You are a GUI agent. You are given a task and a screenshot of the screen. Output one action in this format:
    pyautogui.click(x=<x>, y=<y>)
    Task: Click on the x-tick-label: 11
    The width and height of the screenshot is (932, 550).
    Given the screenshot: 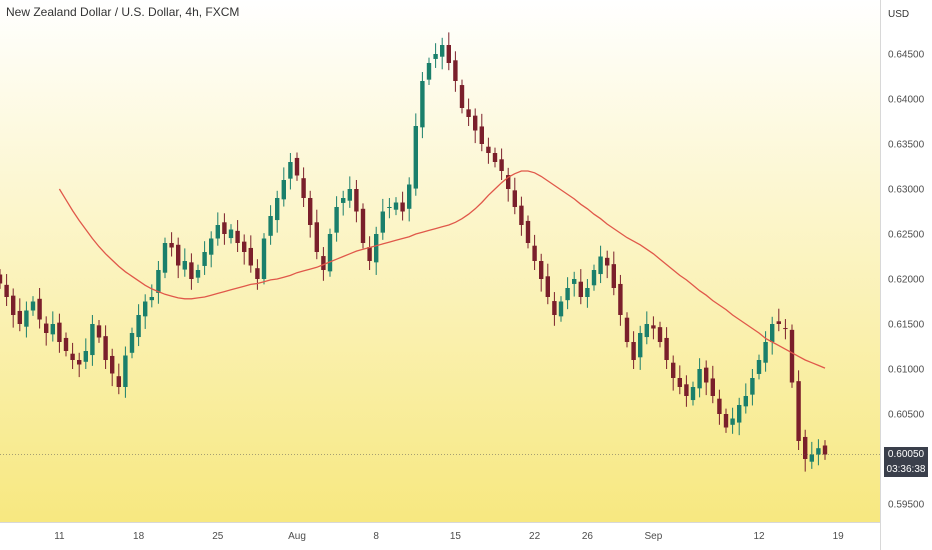 What is the action you would take?
    pyautogui.click(x=59, y=536)
    